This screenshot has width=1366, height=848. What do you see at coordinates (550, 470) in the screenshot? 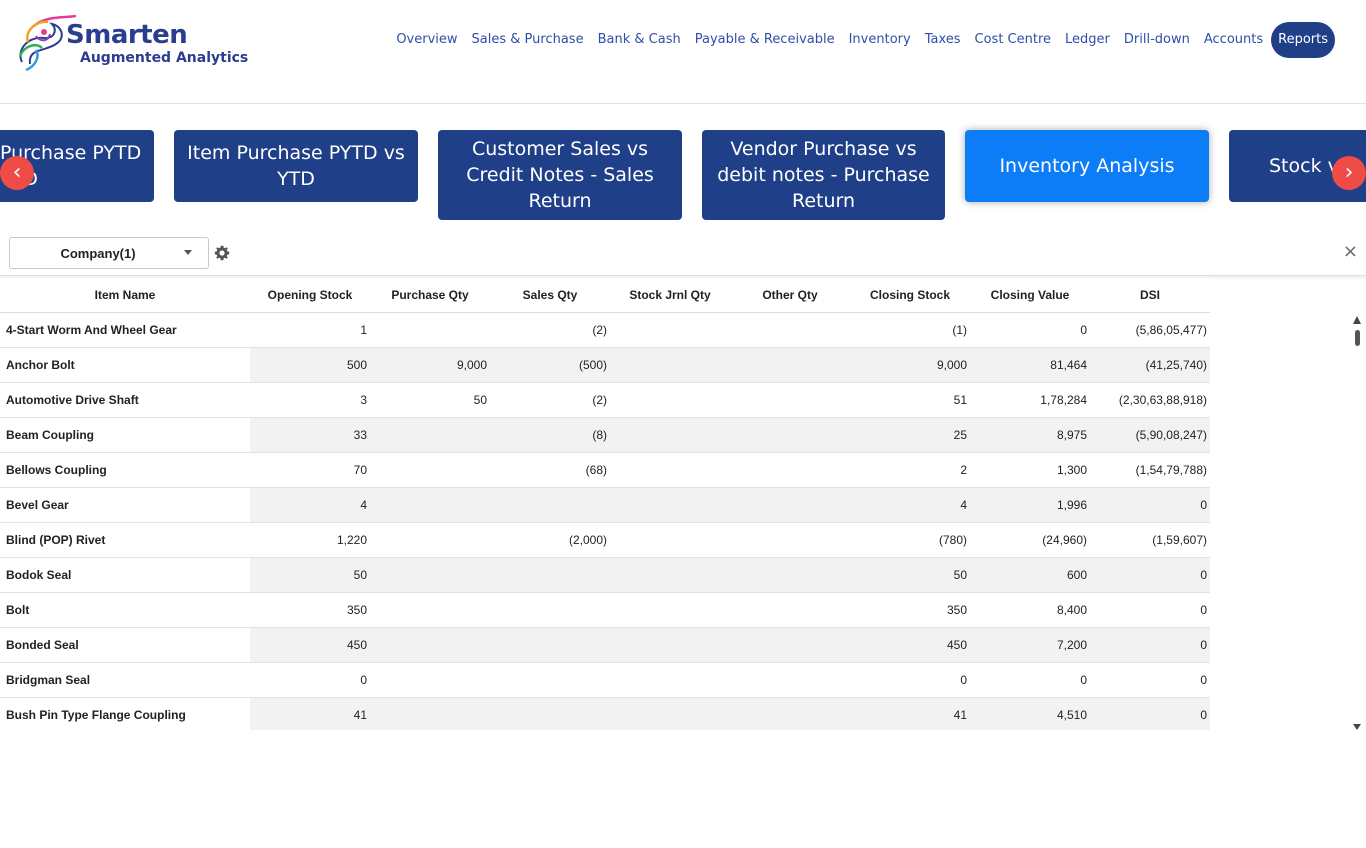
I see `cell-sales-qty: (68)` at bounding box center [550, 470].